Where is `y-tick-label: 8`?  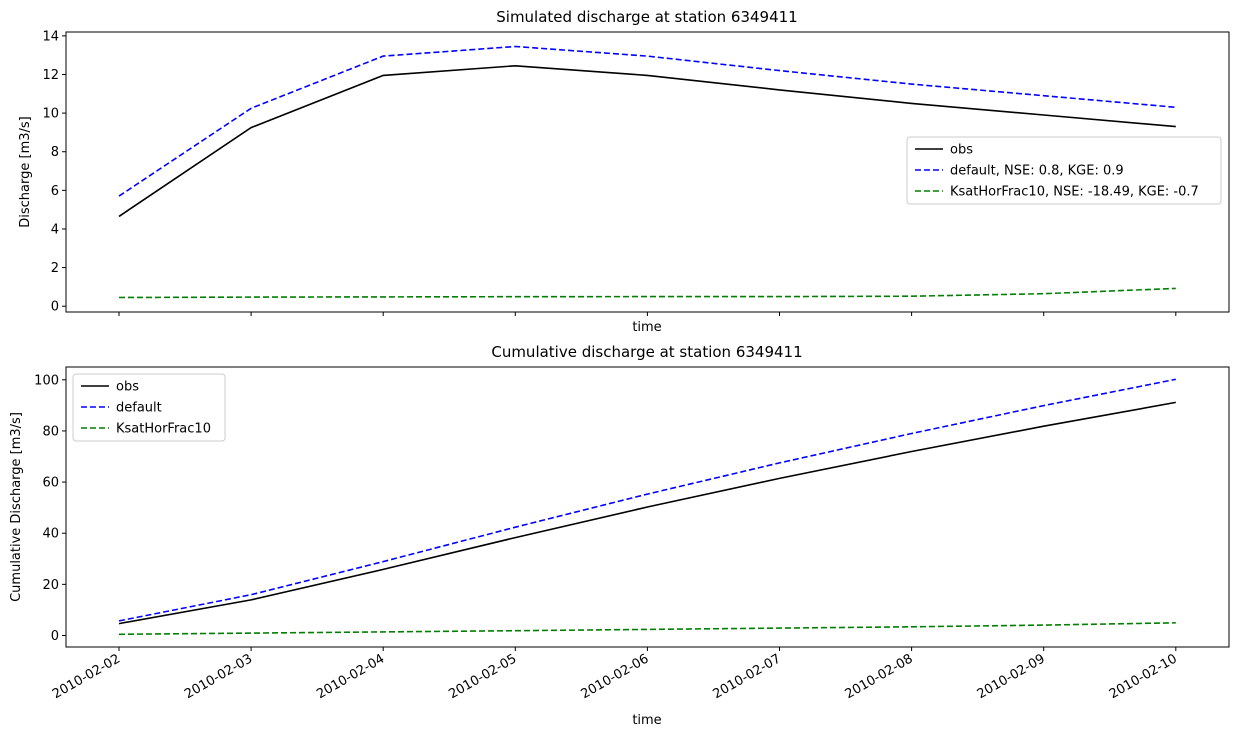
y-tick-label: 8 is located at coordinates (55, 152).